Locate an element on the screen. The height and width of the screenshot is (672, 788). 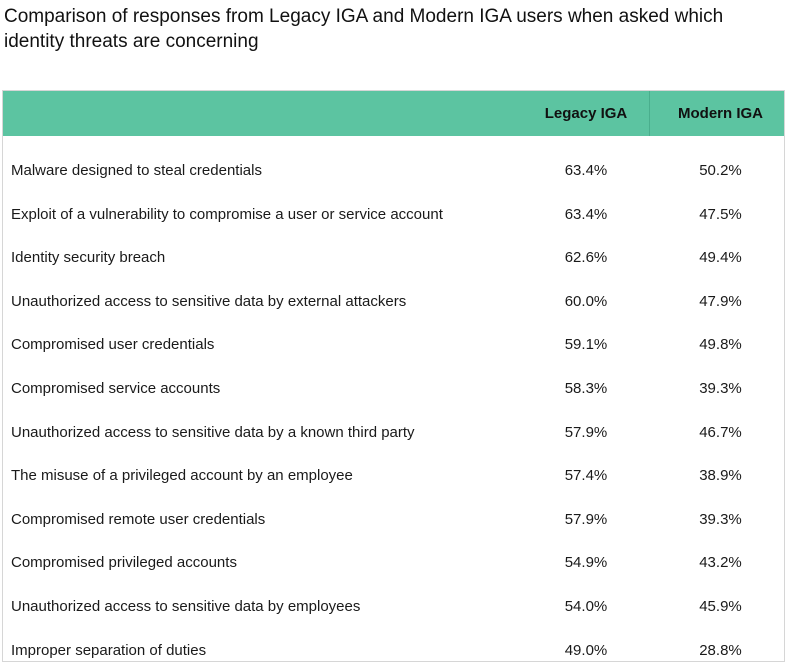
modern-iga-value: 47.9% is located at coordinates (720, 301).